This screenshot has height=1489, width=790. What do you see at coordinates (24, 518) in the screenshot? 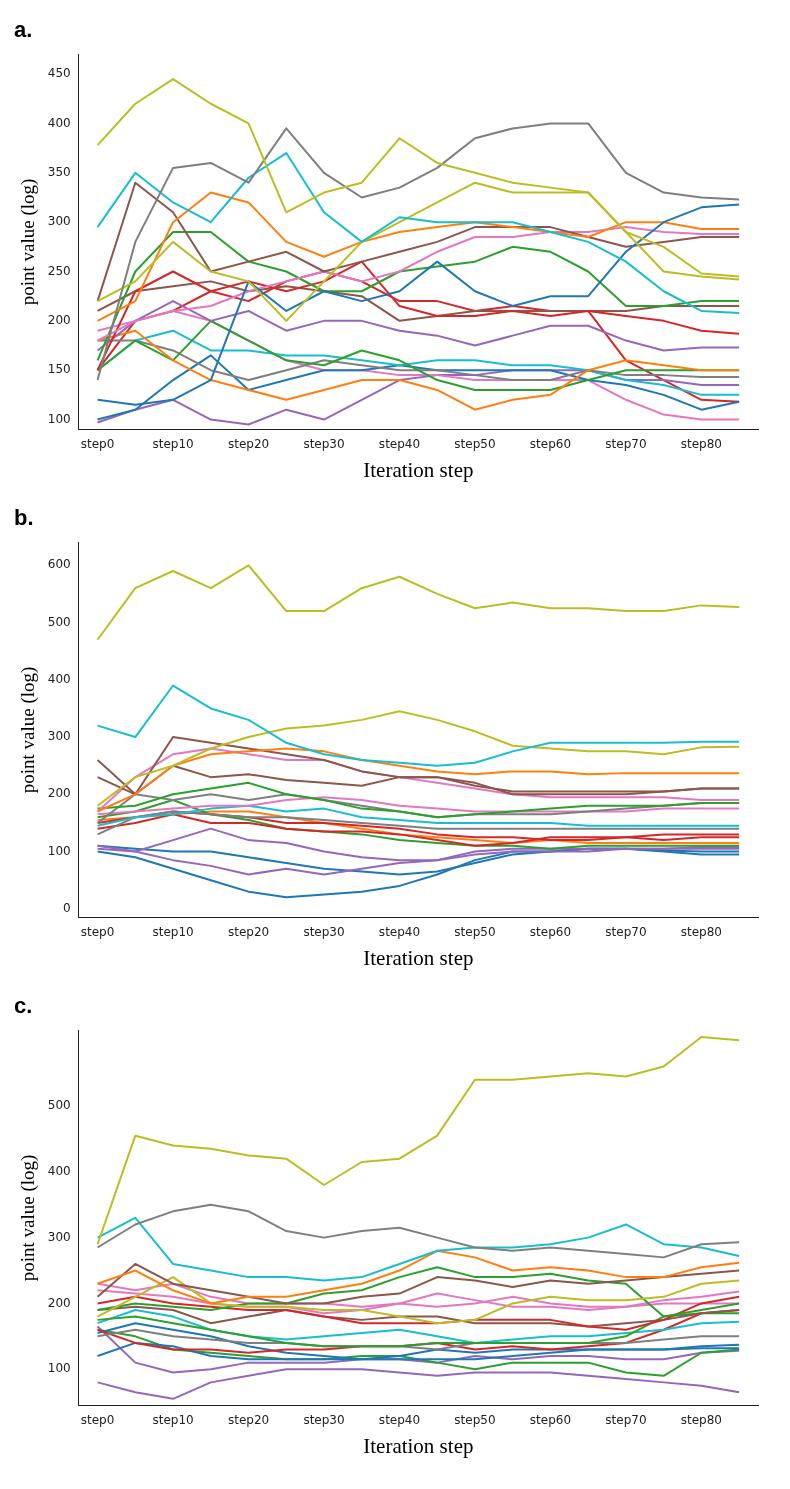
I see `chart-title: b.` at bounding box center [24, 518].